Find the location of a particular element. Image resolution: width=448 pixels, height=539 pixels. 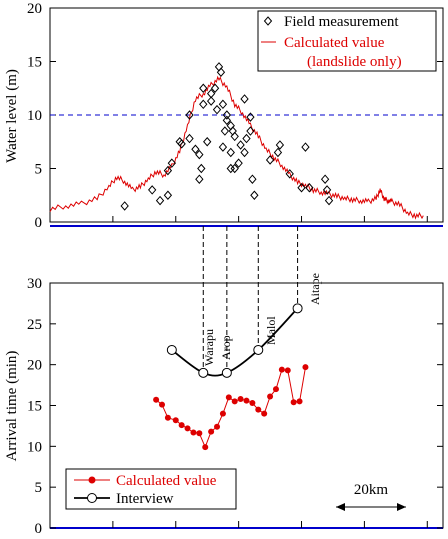

top-legend-box is located at coordinates (347, 41).